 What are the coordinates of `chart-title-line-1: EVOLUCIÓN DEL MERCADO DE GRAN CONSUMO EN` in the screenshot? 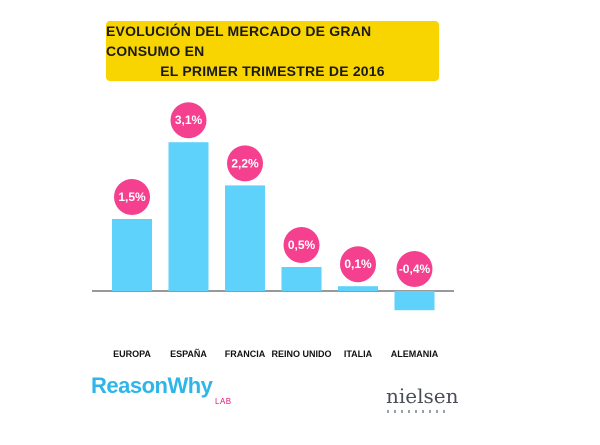 It's located at (239, 41).